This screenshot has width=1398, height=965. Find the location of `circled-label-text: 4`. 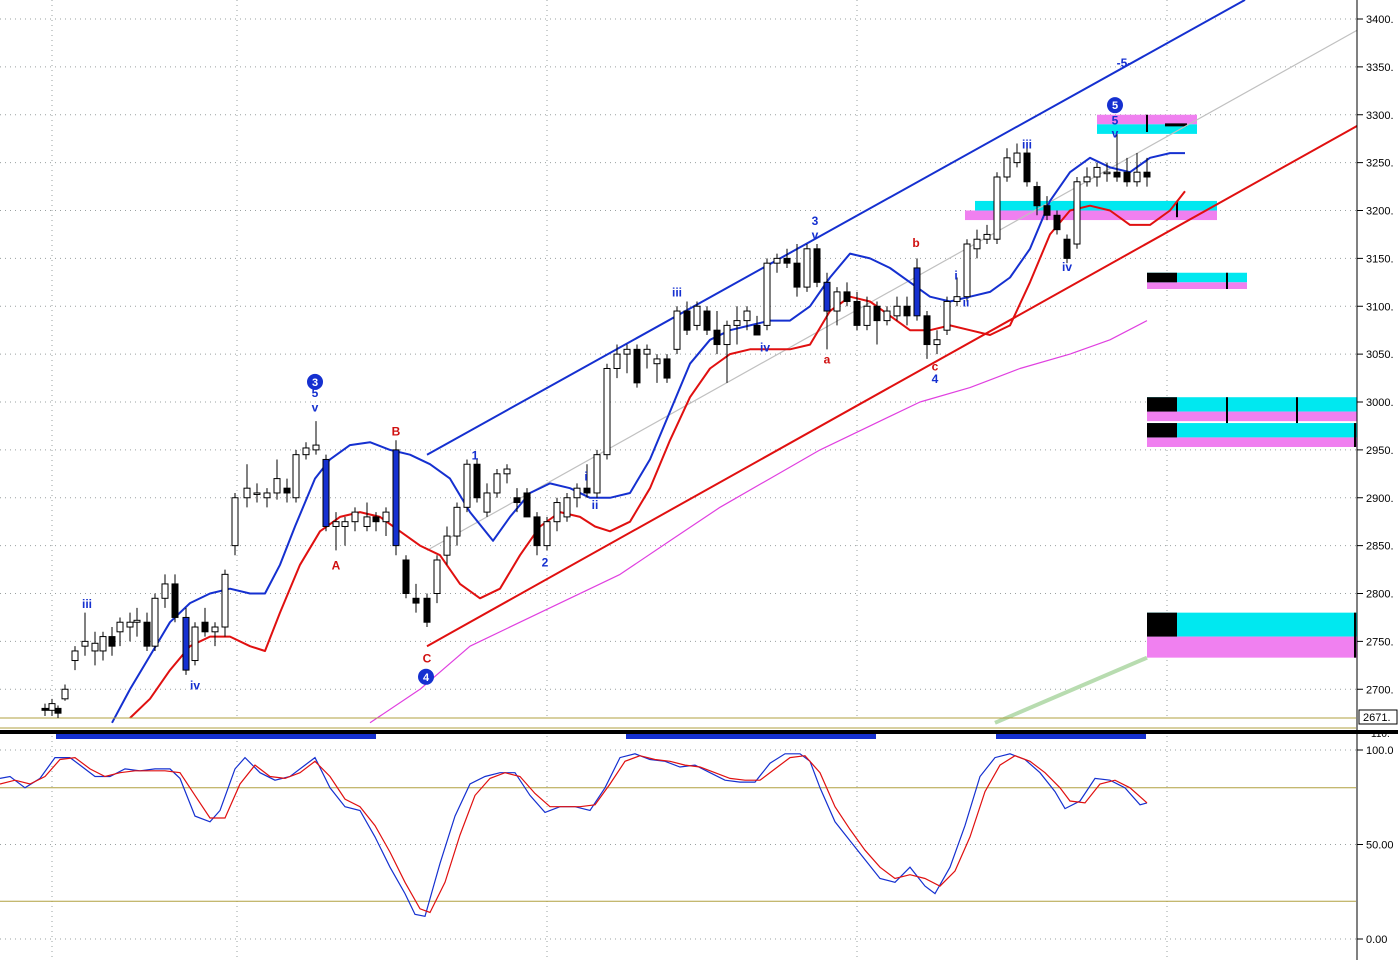

circled-label-text: 4 is located at coordinates (426, 678).